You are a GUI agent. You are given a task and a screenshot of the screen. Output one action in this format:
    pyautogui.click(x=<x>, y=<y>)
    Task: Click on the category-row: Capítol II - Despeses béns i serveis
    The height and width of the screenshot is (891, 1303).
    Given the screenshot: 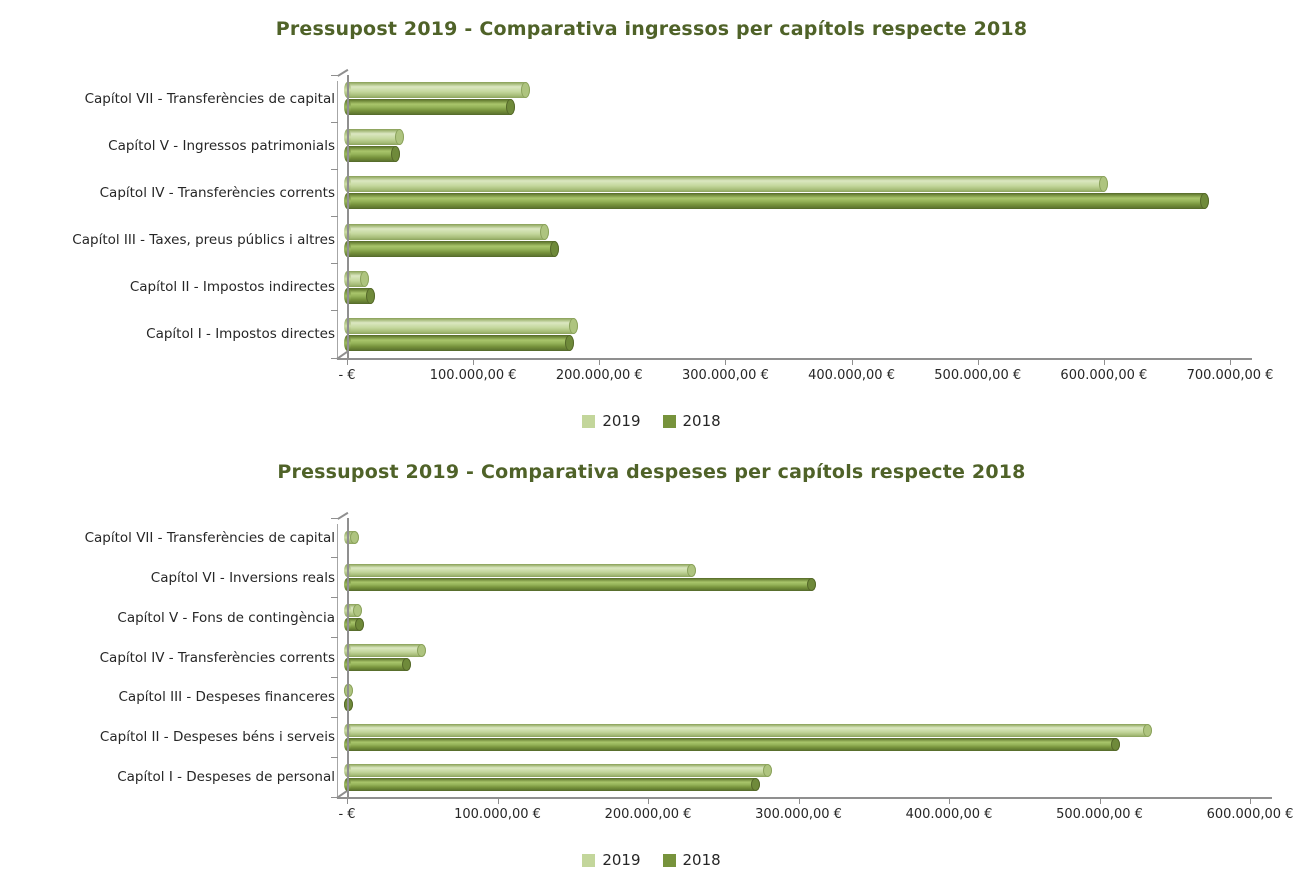 What is the action you would take?
    pyautogui.click(x=651, y=737)
    